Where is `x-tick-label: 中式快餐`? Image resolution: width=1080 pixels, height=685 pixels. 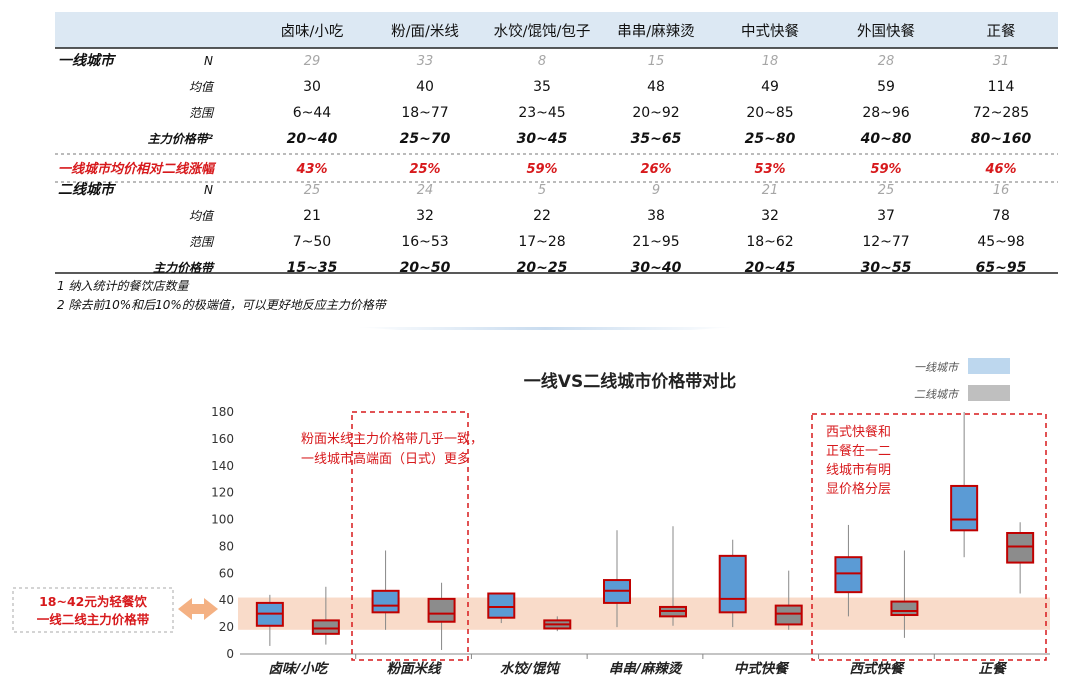
x-tick-label: 中式快餐 is located at coordinates (762, 669).